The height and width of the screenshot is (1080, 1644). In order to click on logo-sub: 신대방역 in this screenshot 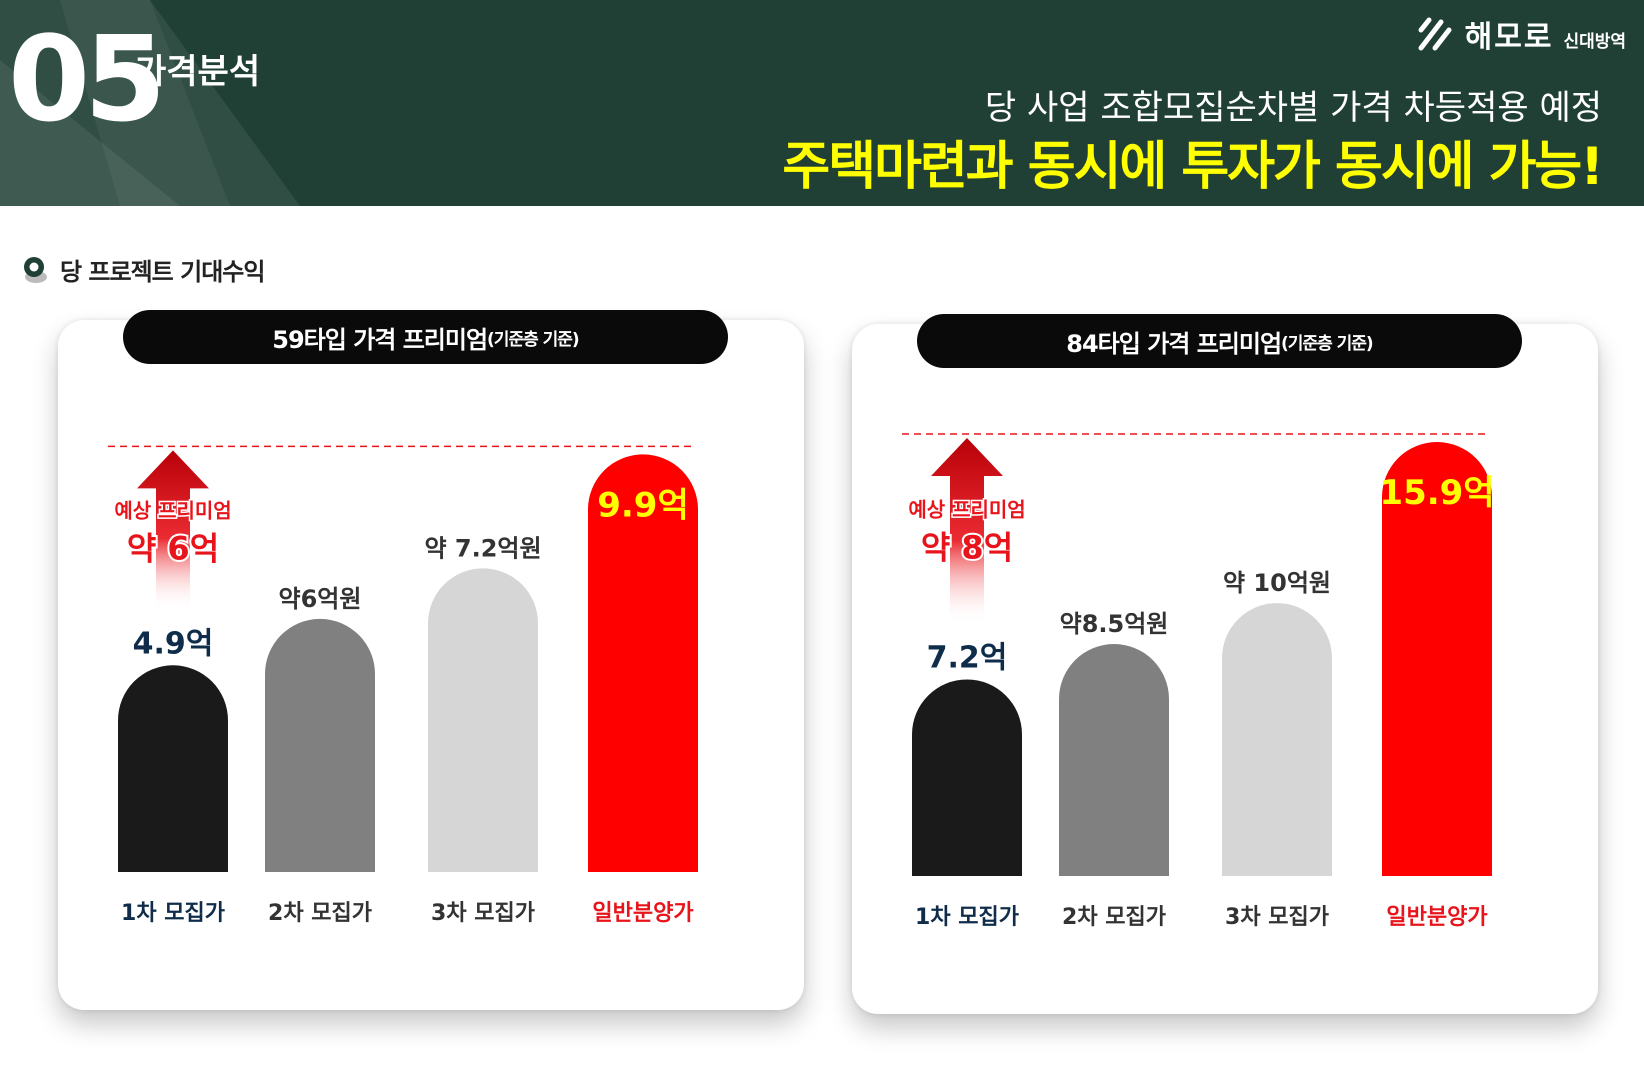, I will do `click(1594, 41)`.